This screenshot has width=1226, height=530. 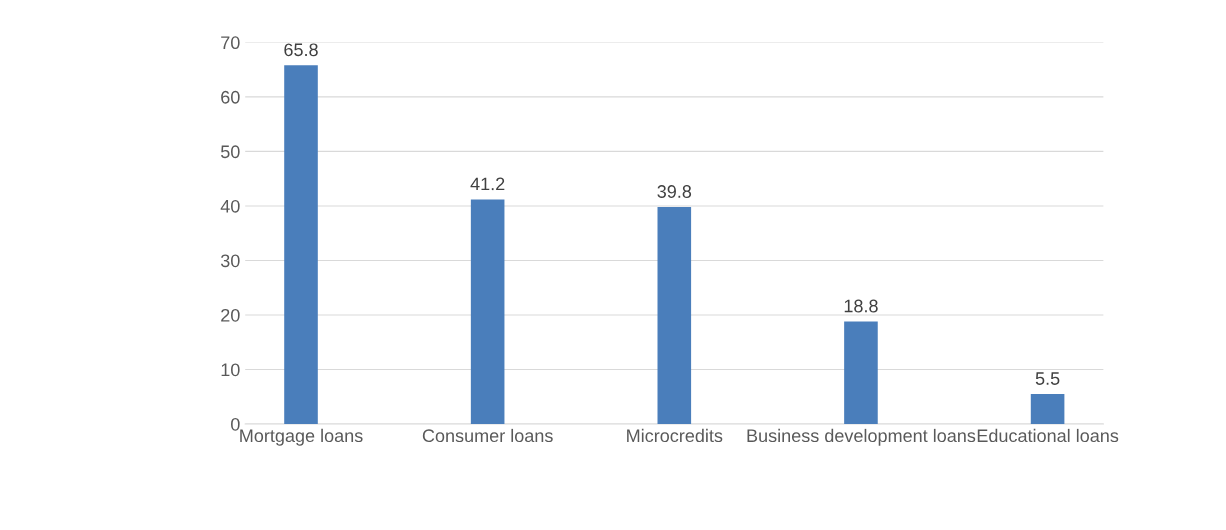 I want to click on data-label: 41.2, so click(x=487, y=184).